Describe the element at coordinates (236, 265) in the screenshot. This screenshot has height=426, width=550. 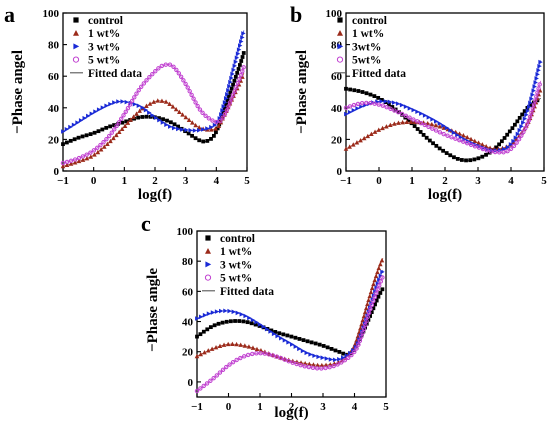
I see `legend-label: 3 wt%` at that location.